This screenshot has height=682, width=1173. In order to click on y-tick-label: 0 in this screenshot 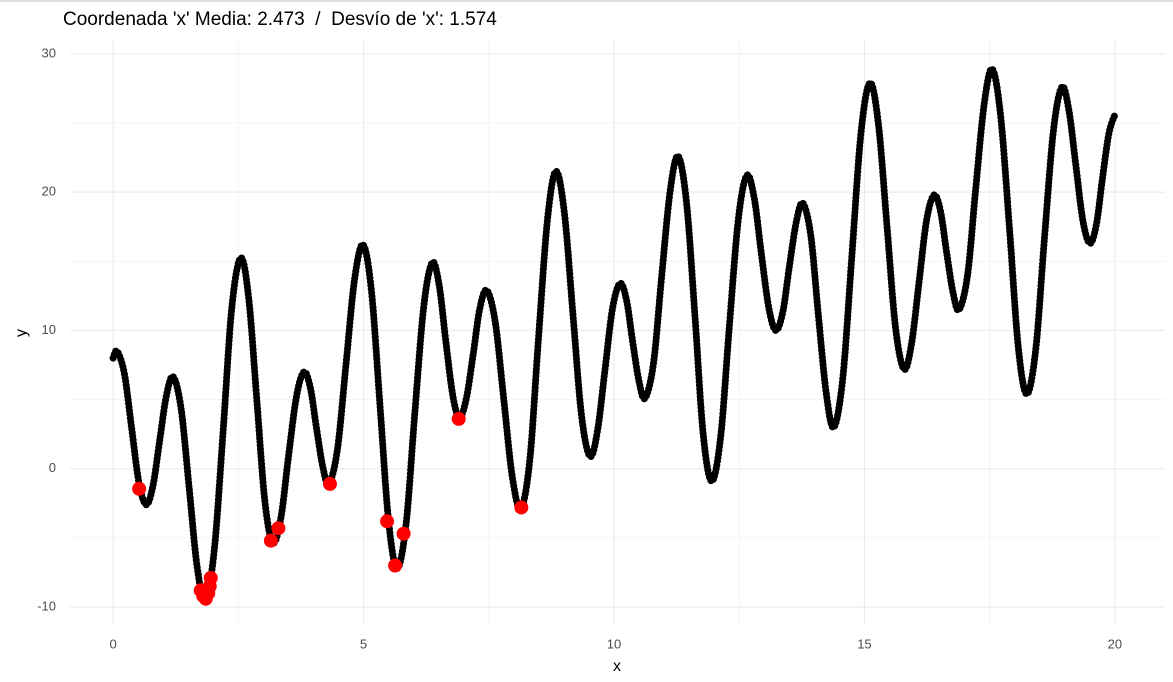, I will do `click(52, 467)`.